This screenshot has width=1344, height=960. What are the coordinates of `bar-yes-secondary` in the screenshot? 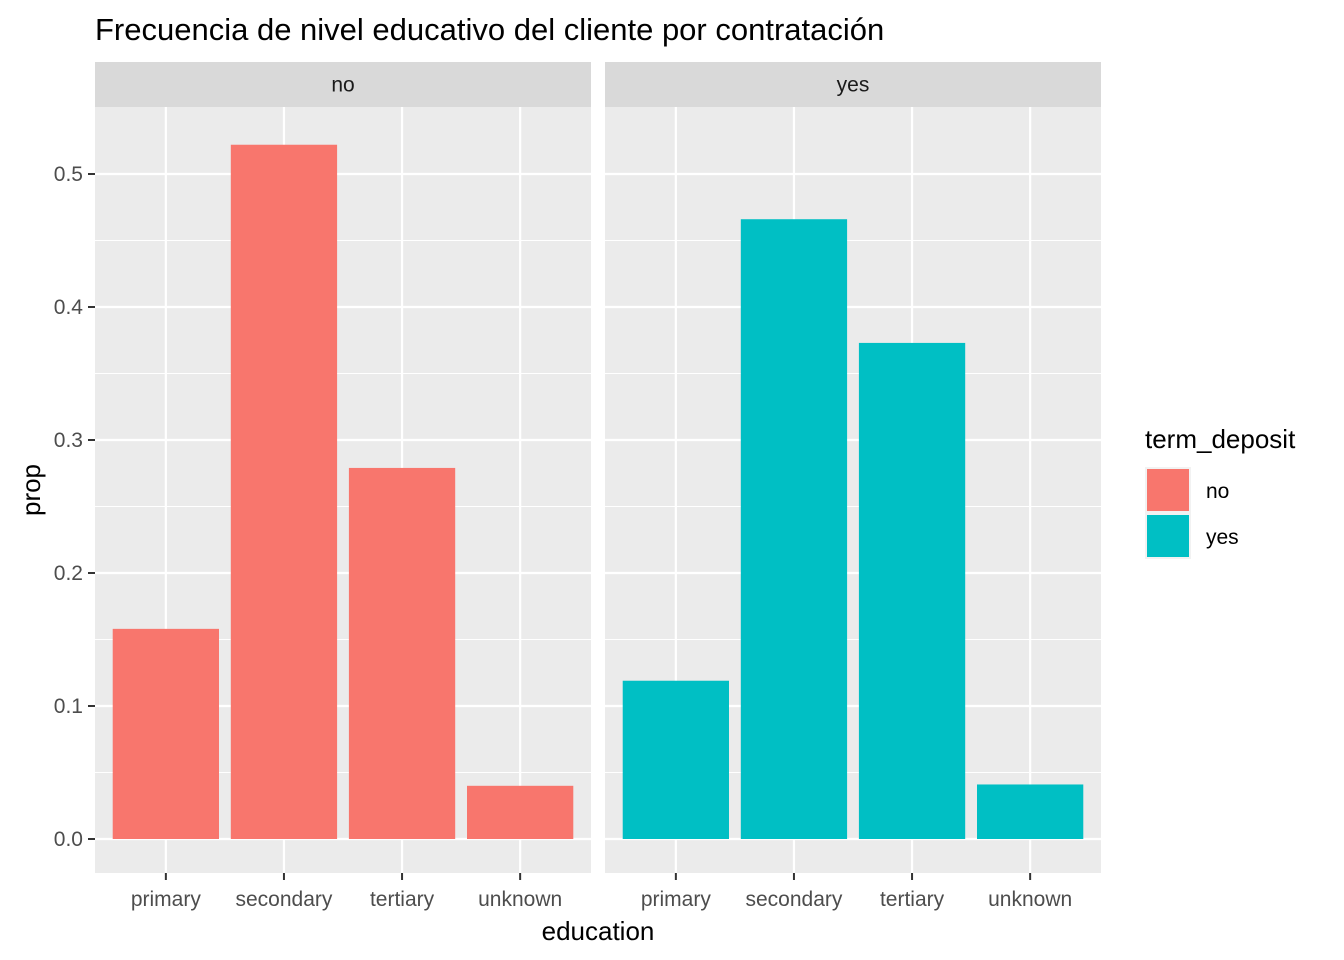 It's located at (794, 529).